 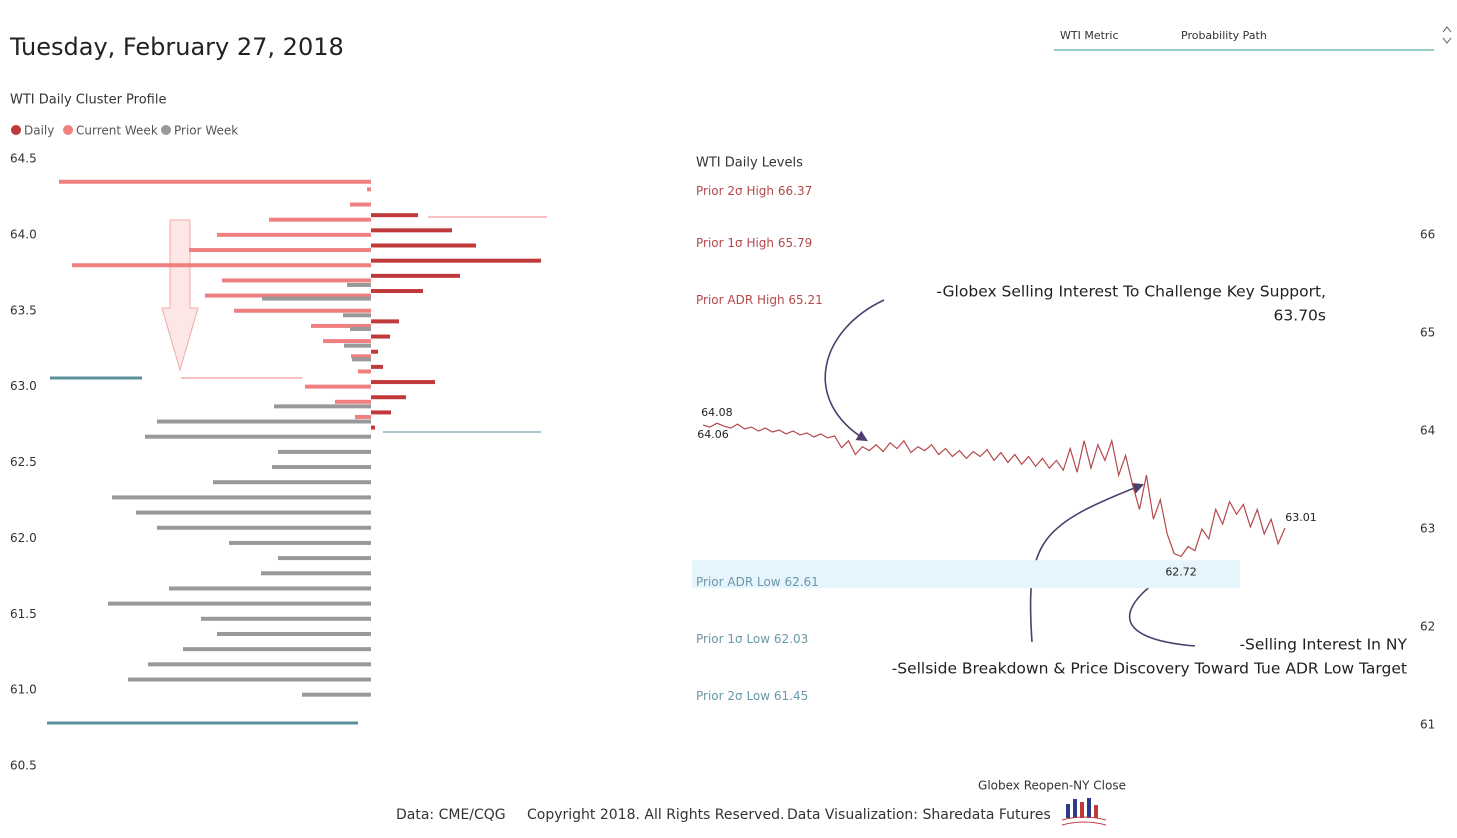 What do you see at coordinates (655, 815) in the screenshot?
I see `footer-copyright: Copyright 2018. All Rights Reserved.` at bounding box center [655, 815].